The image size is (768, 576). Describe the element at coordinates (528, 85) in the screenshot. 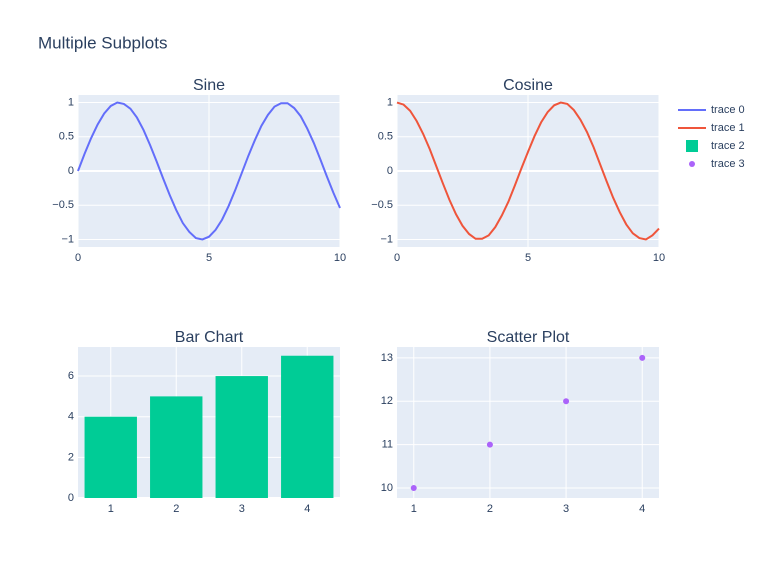

I see `subplot-title: Cosine` at that location.